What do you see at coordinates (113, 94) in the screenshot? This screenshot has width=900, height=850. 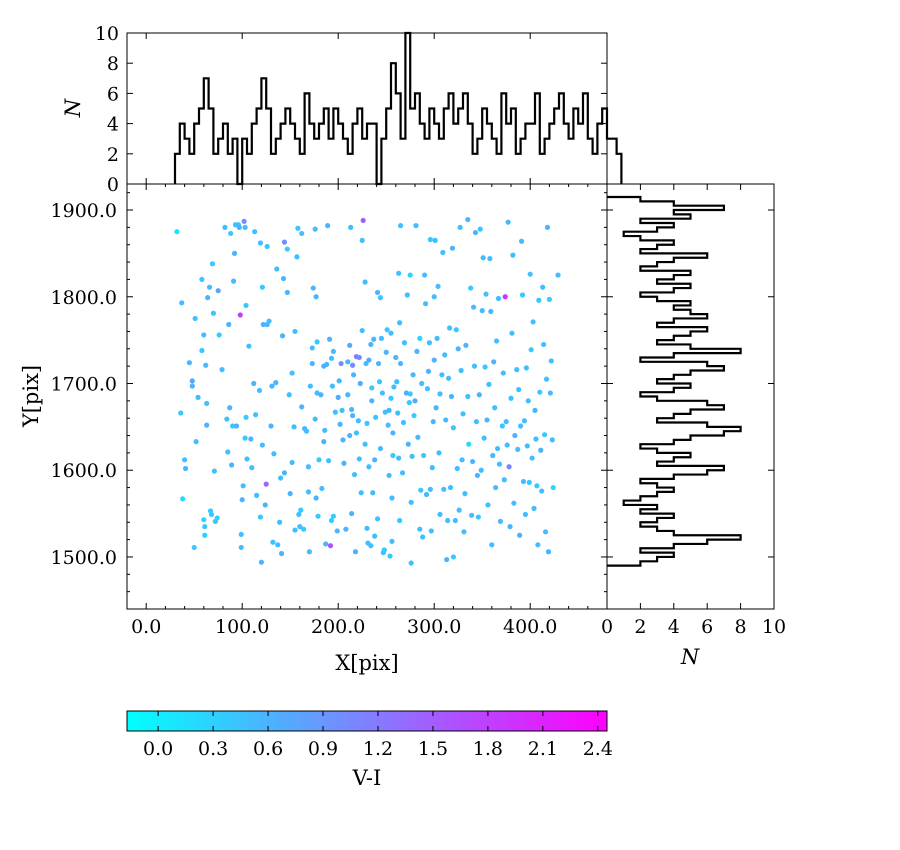 I see `hist-y-tick-label: 6` at bounding box center [113, 94].